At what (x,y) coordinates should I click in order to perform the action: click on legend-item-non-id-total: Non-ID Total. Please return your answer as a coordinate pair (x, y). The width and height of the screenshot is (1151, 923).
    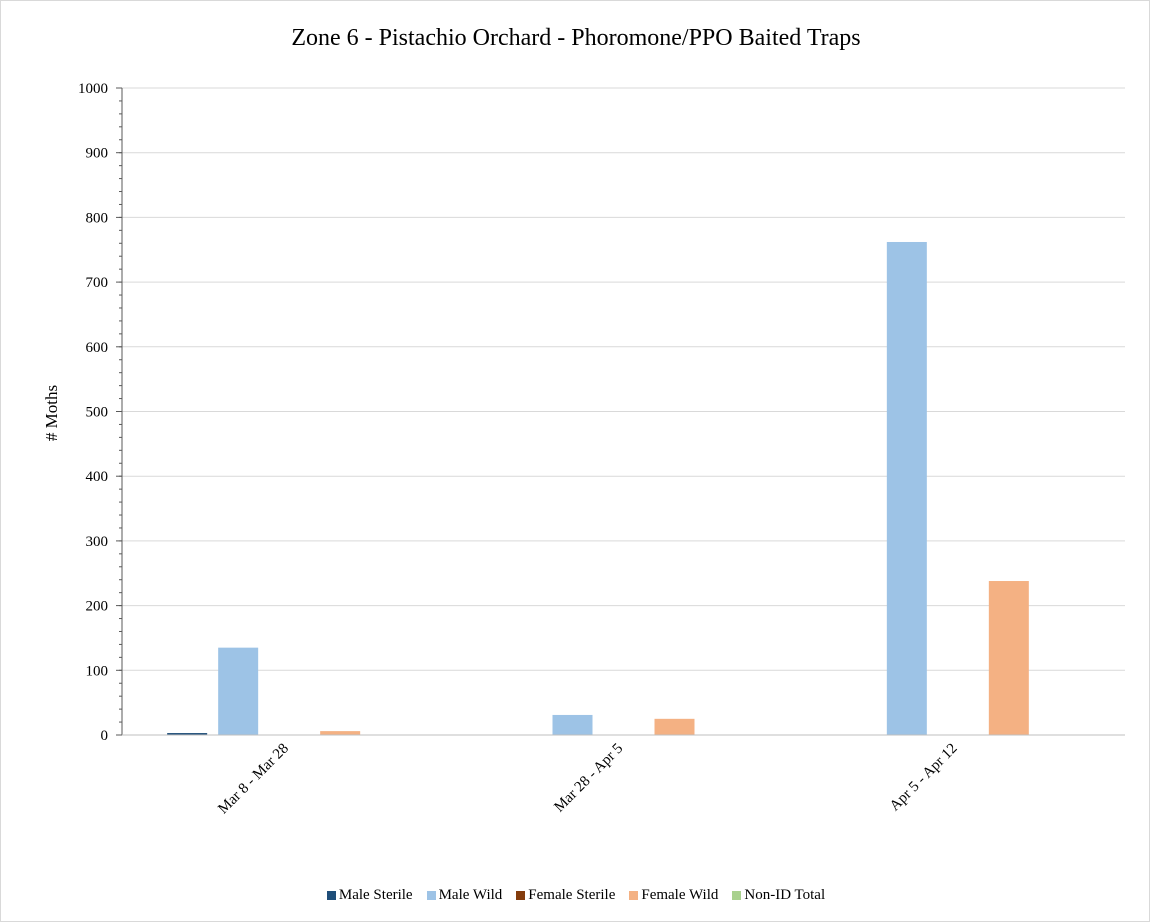
    Looking at the image, I should click on (778, 895).